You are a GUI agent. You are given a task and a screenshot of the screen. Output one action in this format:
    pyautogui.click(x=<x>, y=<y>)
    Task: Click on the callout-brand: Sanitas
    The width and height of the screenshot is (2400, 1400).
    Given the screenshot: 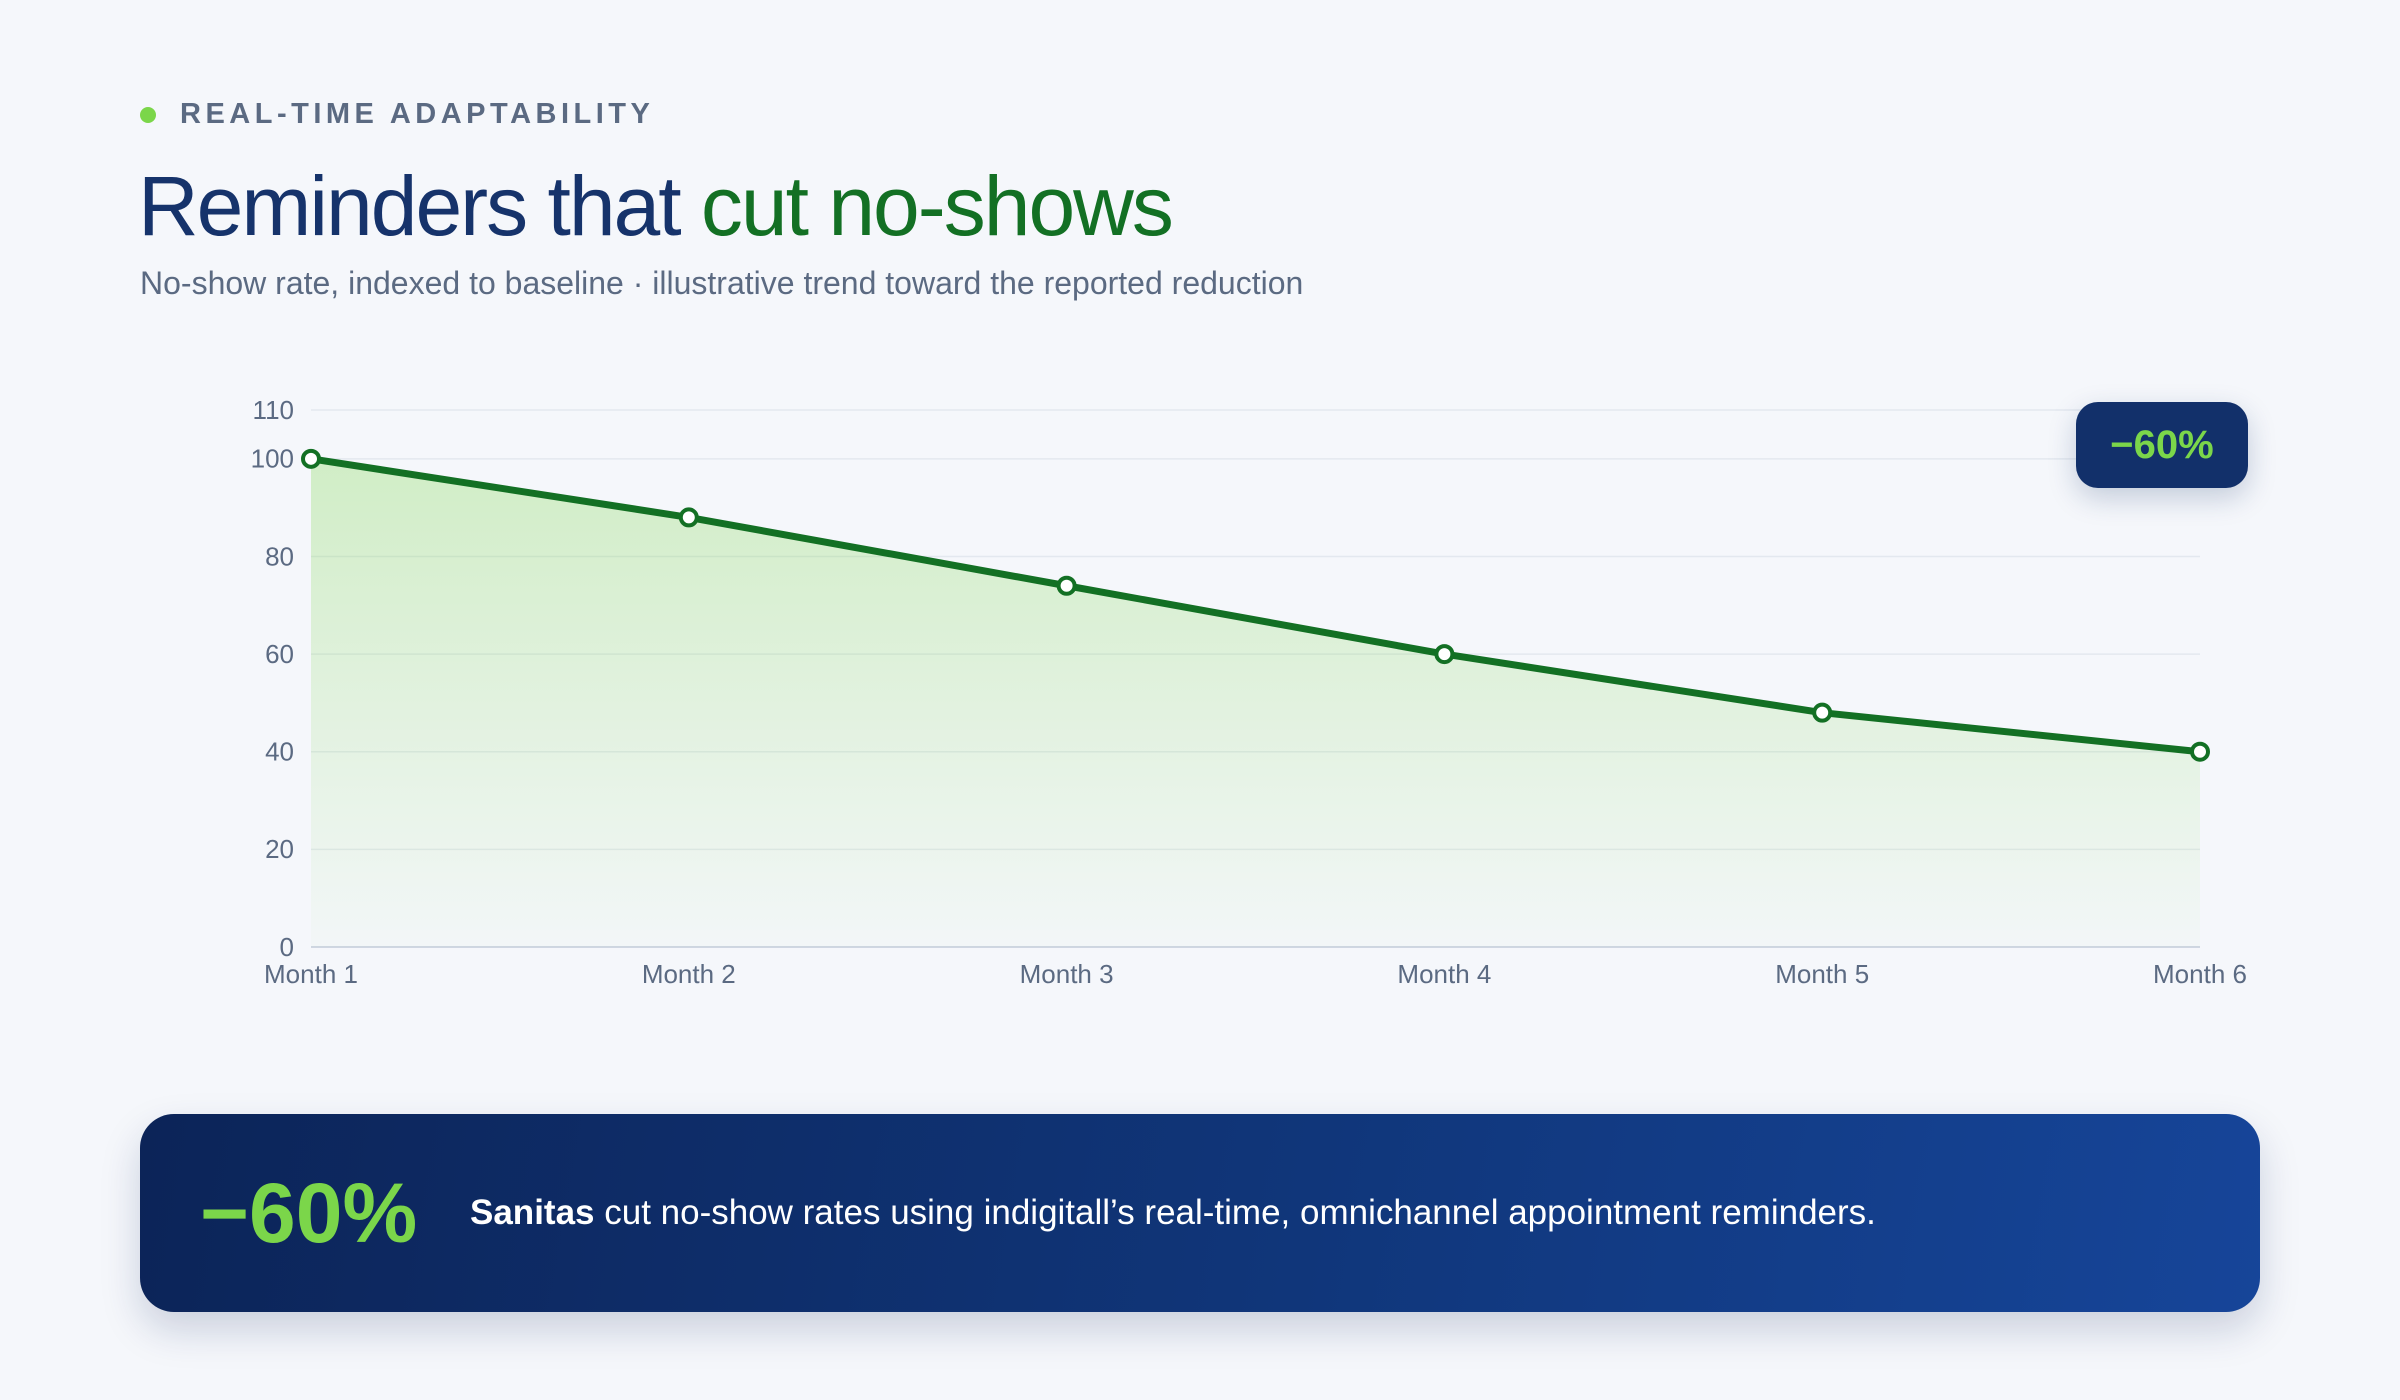 What is the action you would take?
    pyautogui.click(x=532, y=1212)
    